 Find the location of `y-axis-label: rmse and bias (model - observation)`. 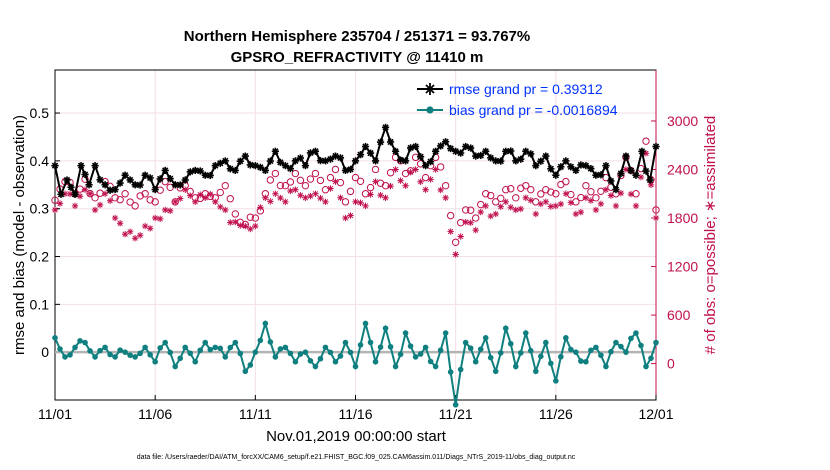

y-axis-label: rmse and bias (model - observation) is located at coordinates (19, 235).